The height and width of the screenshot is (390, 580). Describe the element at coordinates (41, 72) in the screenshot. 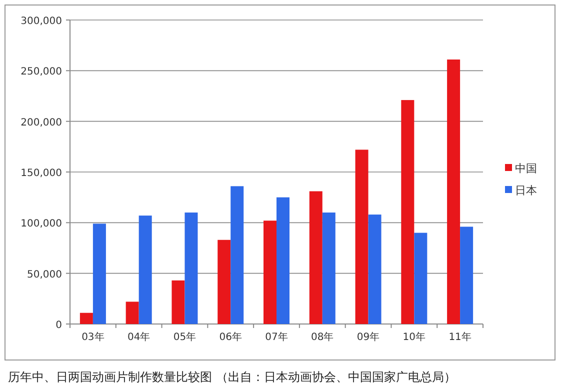

I see `y-tick-label: 250,000` at that location.